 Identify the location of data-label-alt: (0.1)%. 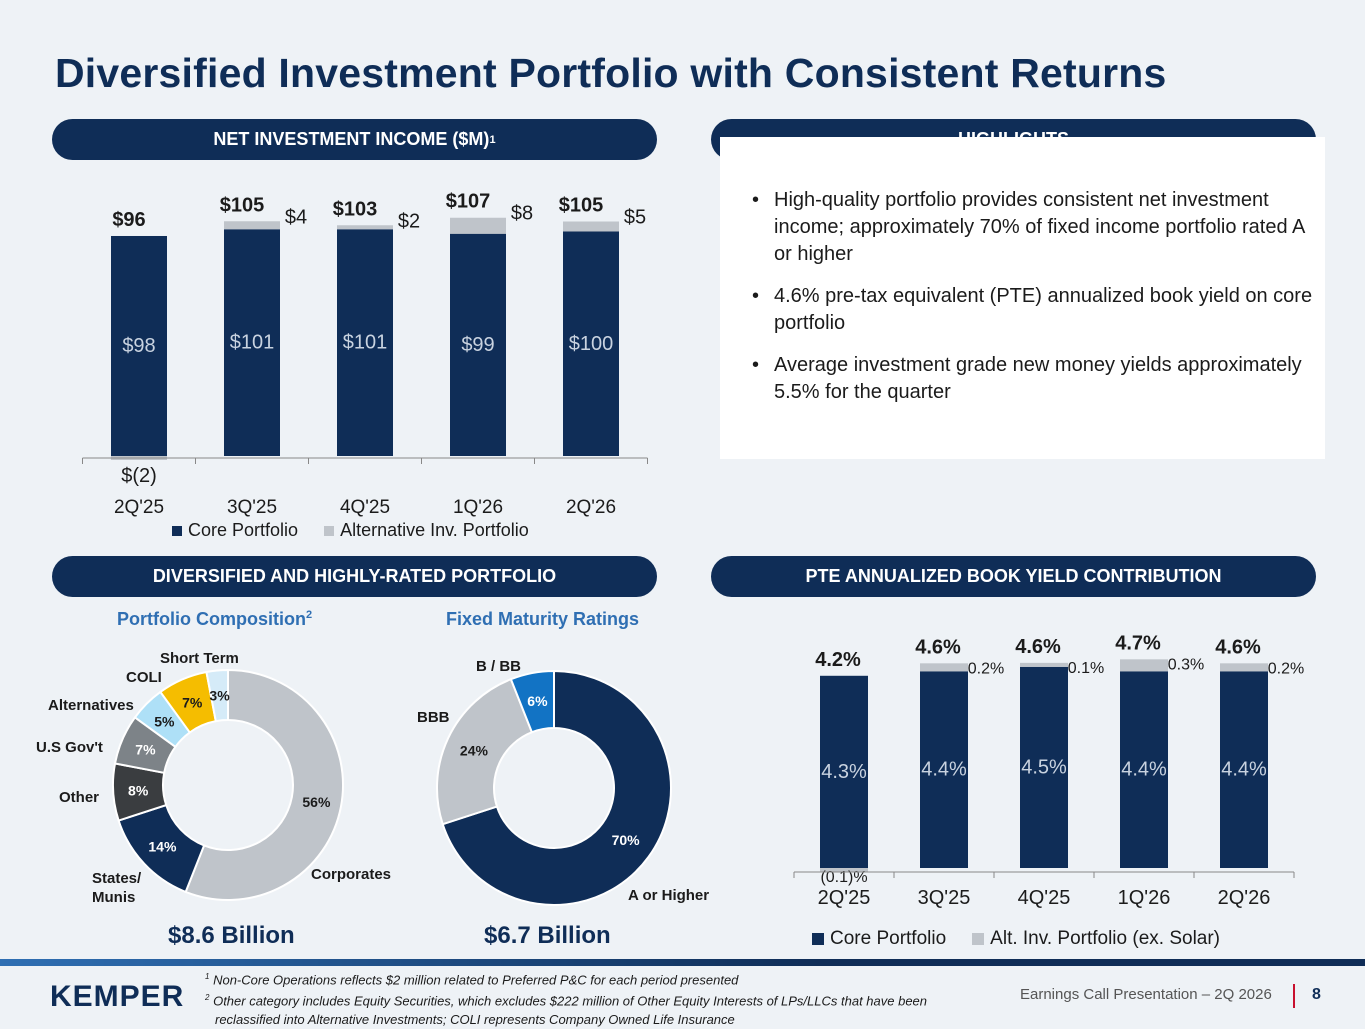
(843, 877).